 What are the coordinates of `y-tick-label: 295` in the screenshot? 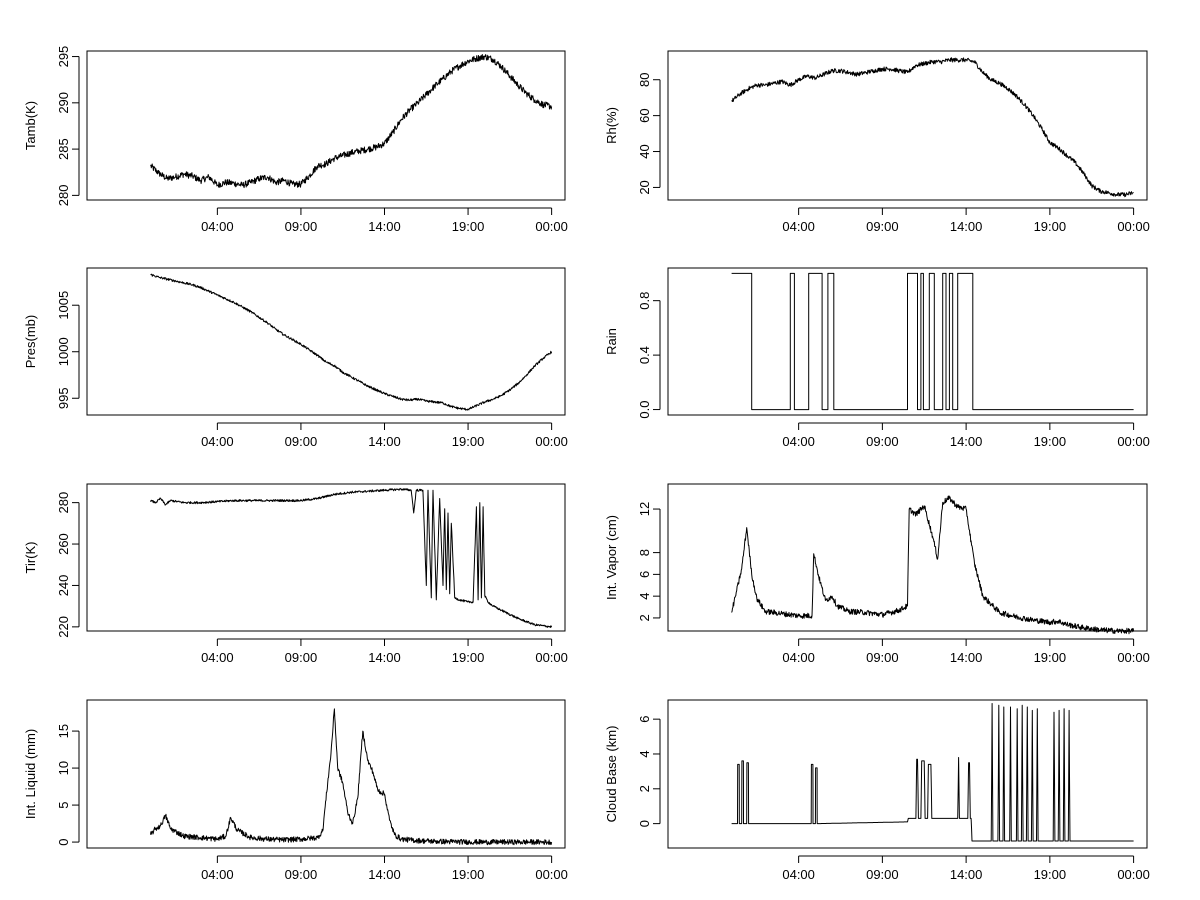 It's located at (63, 57).